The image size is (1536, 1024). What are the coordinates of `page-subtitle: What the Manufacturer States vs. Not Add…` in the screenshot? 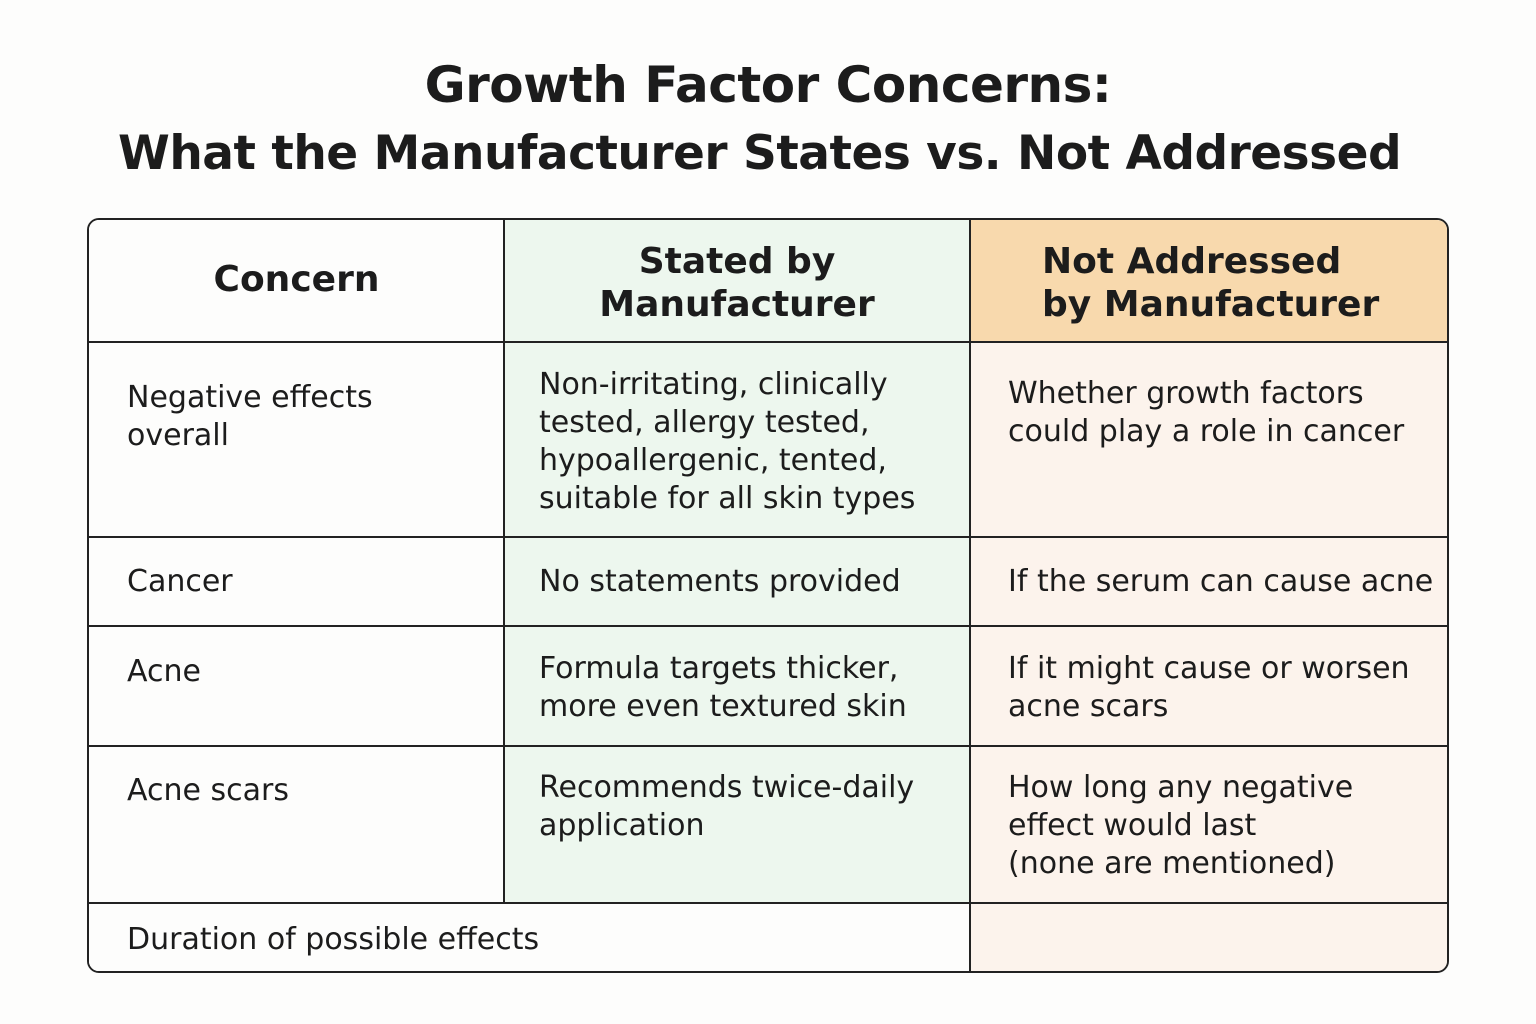 It's located at (760, 153).